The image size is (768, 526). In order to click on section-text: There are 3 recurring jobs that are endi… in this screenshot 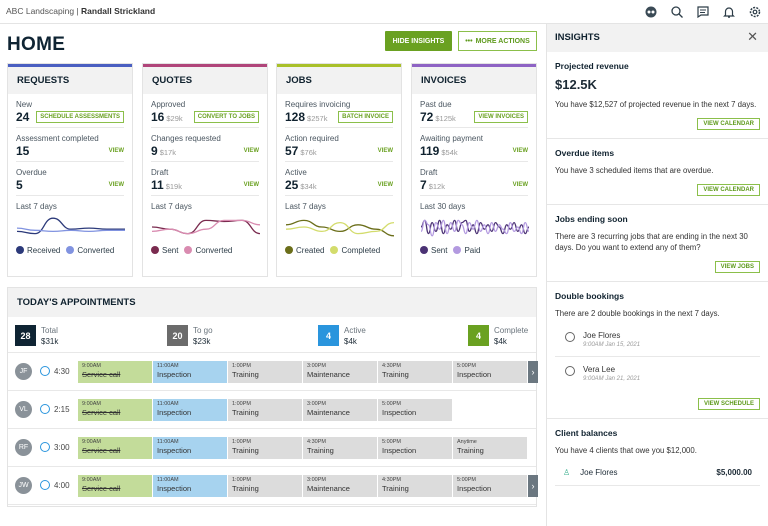, I will do `click(651, 242)`.